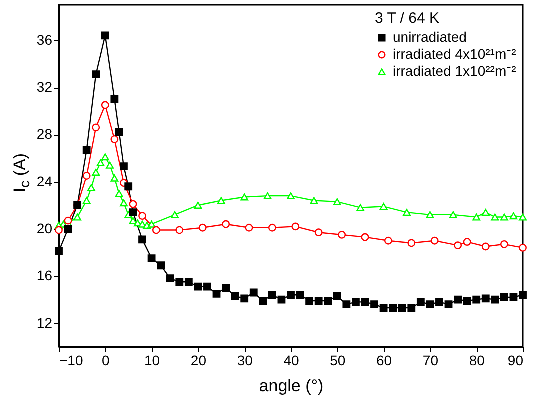 This screenshot has height=404, width=539. Describe the element at coordinates (407, 18) in the screenshot. I see `legend-title: 3 T / 64 K` at that location.